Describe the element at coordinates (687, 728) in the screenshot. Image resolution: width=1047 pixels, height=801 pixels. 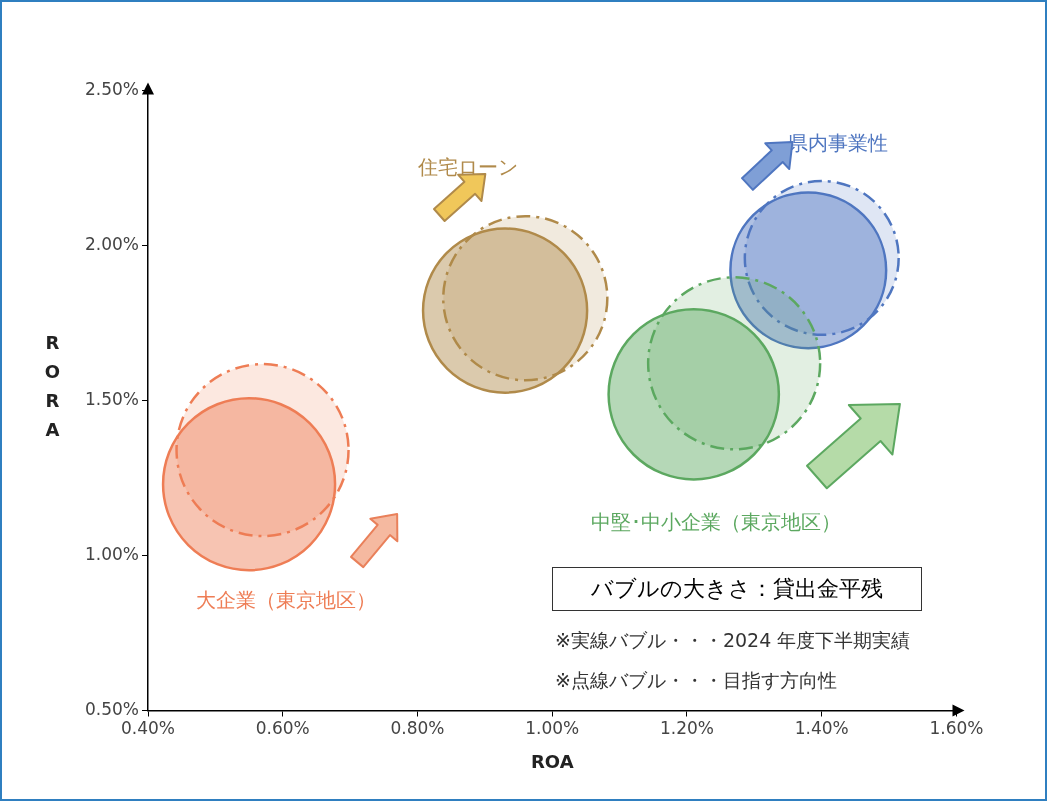
I see `x-tick-label: 1.20%` at that location.